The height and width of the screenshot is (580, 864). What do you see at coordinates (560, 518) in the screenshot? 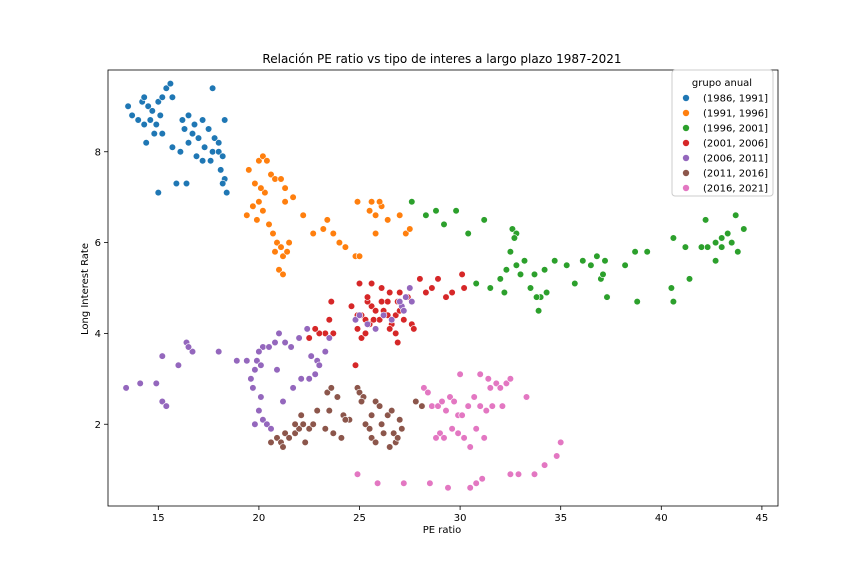
I see `x-tick-label: 35` at bounding box center [560, 518].